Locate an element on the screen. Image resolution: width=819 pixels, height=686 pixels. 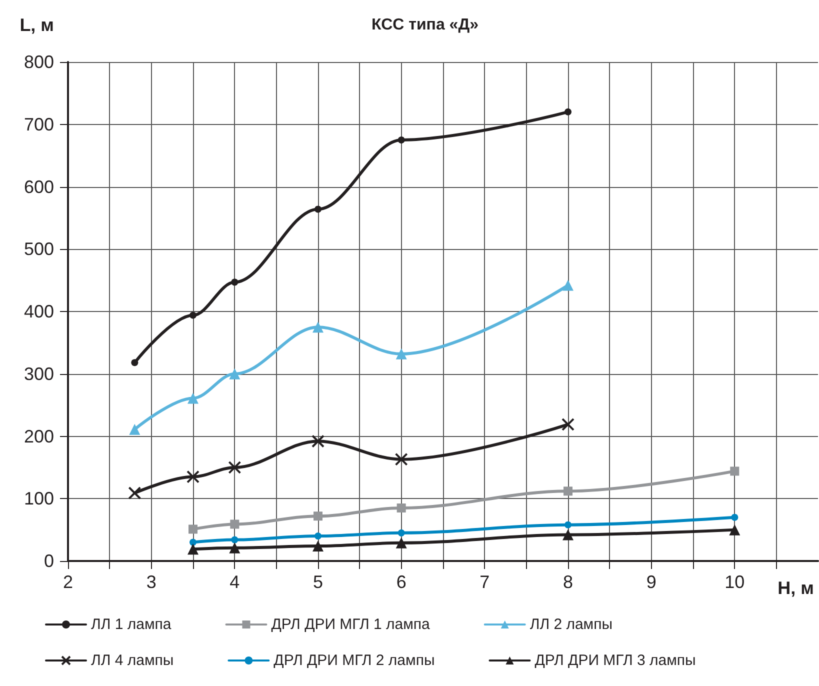
y-tick-label: 800 is located at coordinates (39, 62).